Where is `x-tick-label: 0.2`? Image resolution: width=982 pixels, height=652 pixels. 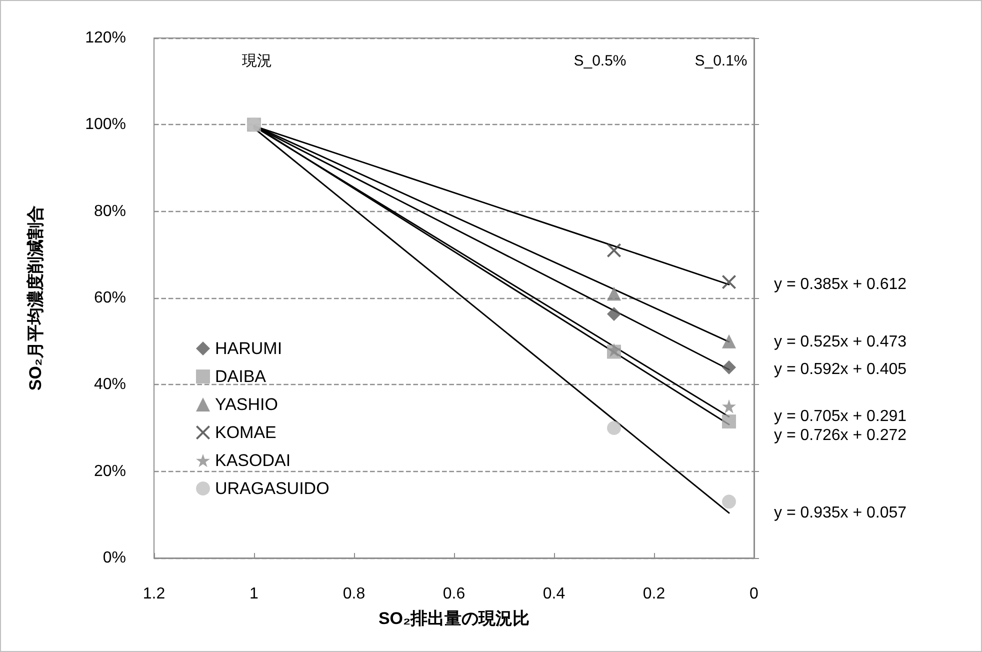
x-tick-label: 0.2 is located at coordinates (654, 594).